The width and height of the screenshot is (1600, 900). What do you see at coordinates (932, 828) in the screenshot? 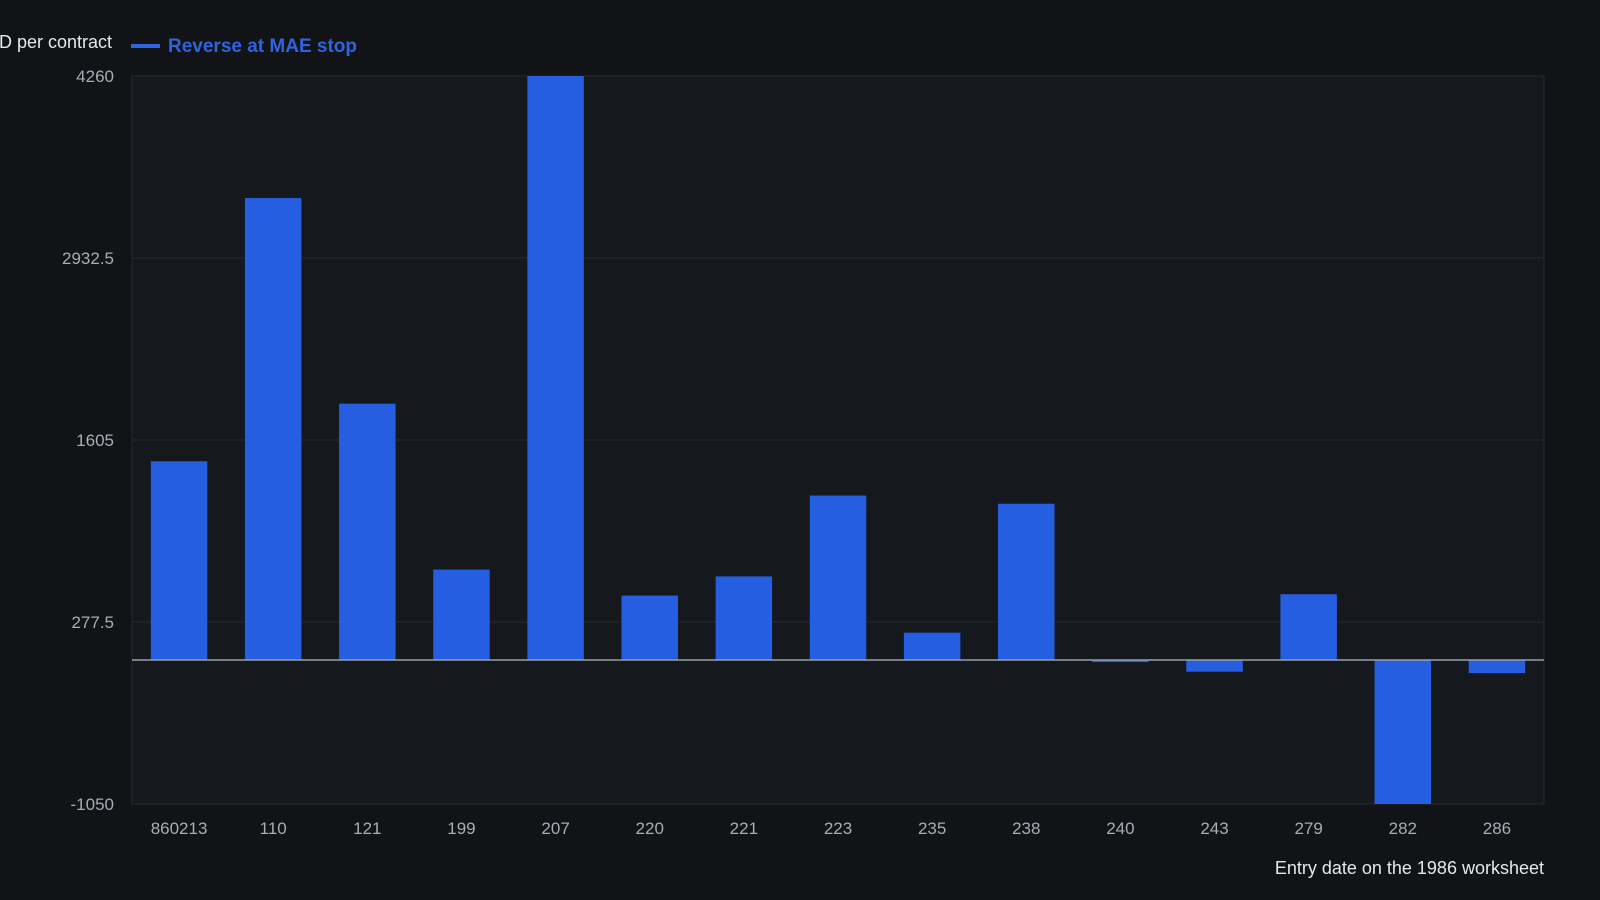
I see `x-tick-label: 235` at bounding box center [932, 828].